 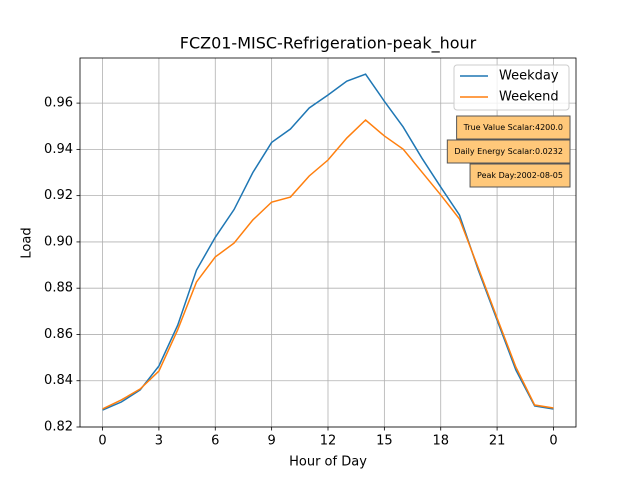 I want to click on annotation: Daily Energy Scalar:0.0232, so click(x=508, y=151).